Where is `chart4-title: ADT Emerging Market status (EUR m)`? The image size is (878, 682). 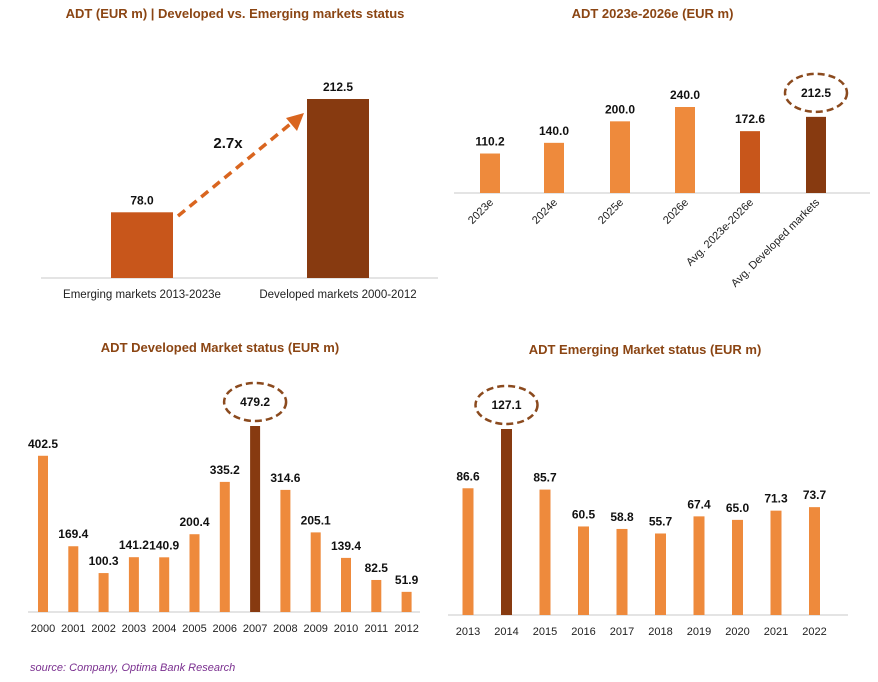
chart4-title: ADT Emerging Market status (EUR m) is located at coordinates (645, 349).